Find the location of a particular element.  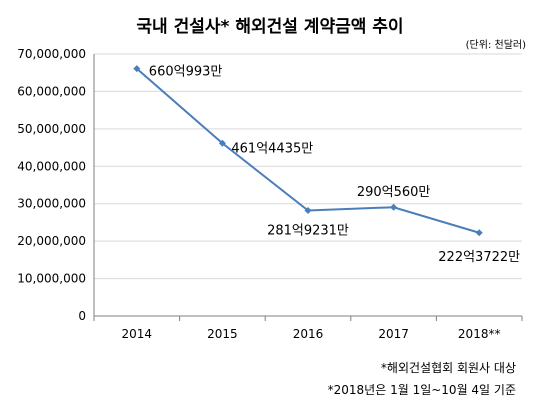

y-tick-label: 30,000,000 is located at coordinates (51, 204).